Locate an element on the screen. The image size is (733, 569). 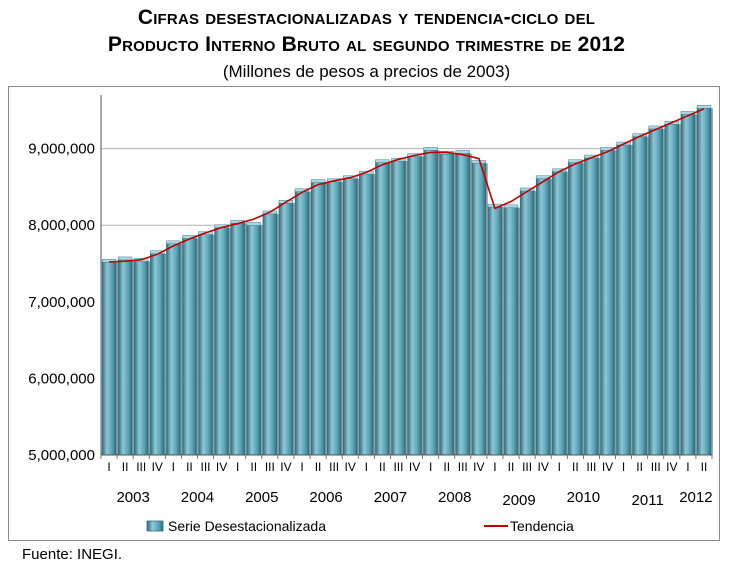
y-tick-label: 8,000,000 is located at coordinates (61, 225).